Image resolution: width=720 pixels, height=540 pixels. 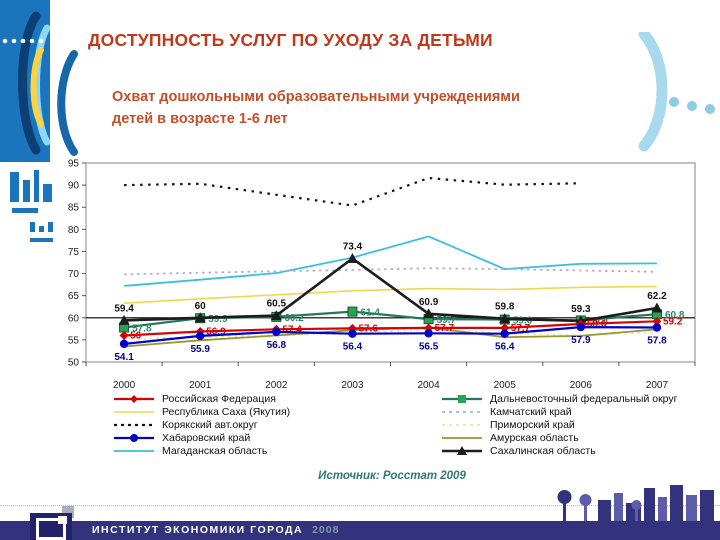 I want to click on data-label: 73.4, so click(x=353, y=247).